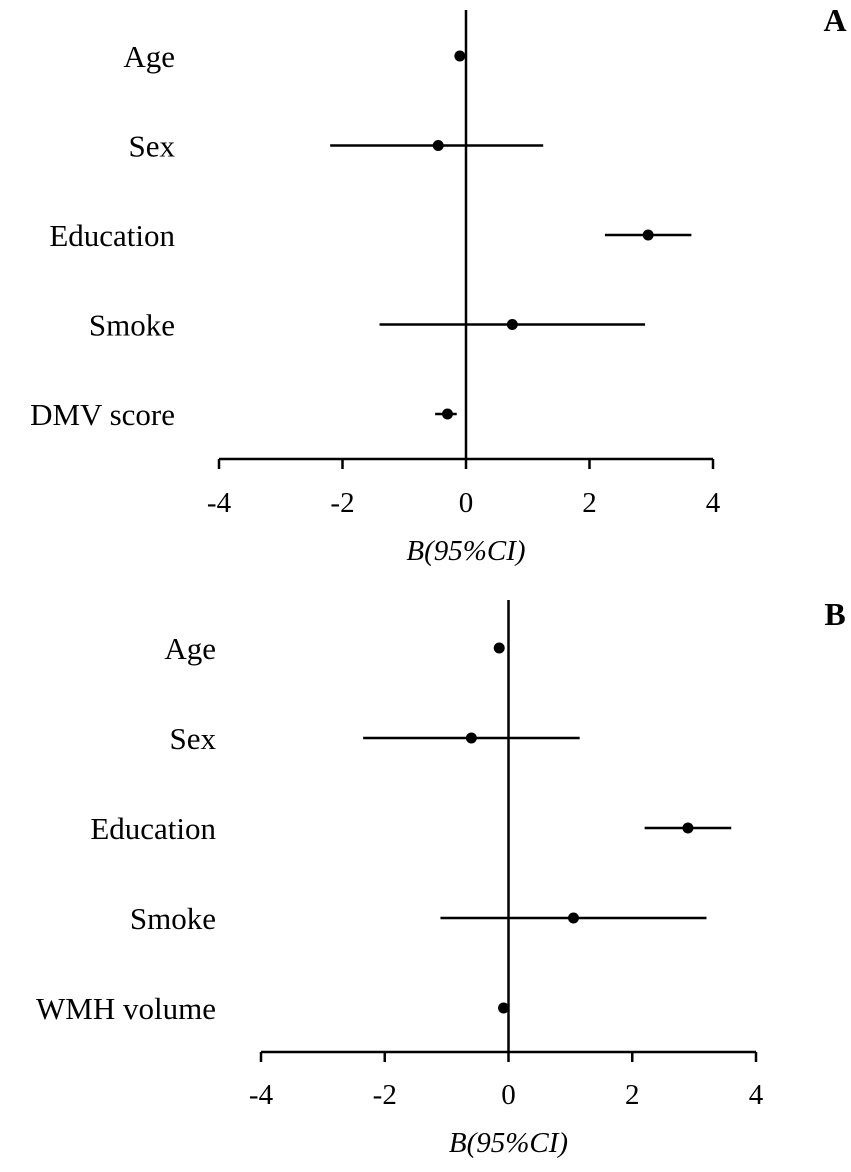 The width and height of the screenshot is (851, 1172). I want to click on category-label: WMH volume, so click(126, 1008).